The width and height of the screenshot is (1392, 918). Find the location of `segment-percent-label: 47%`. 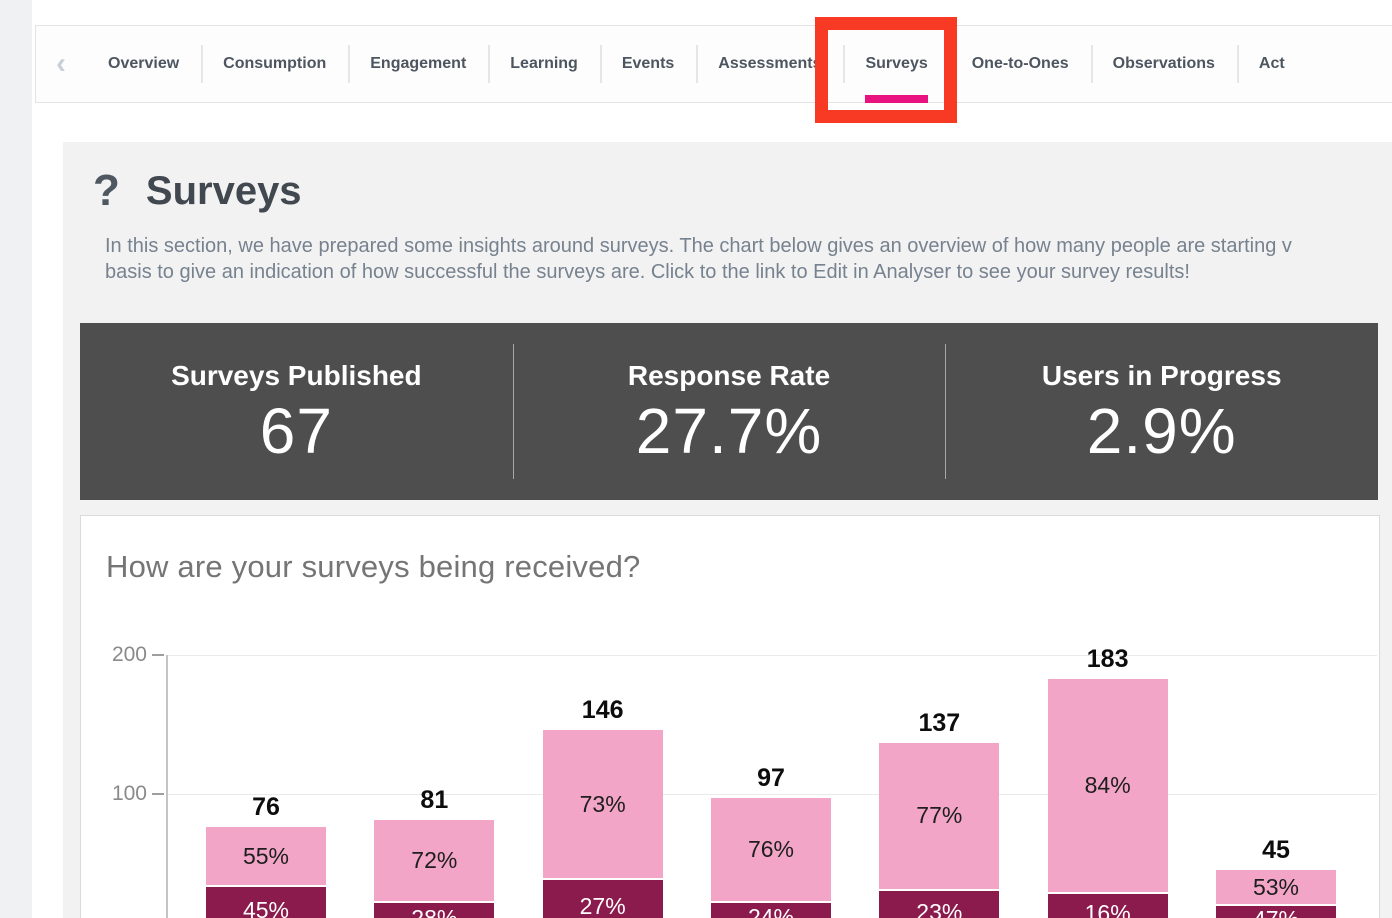

segment-percent-label: 47% is located at coordinates (1276, 912).